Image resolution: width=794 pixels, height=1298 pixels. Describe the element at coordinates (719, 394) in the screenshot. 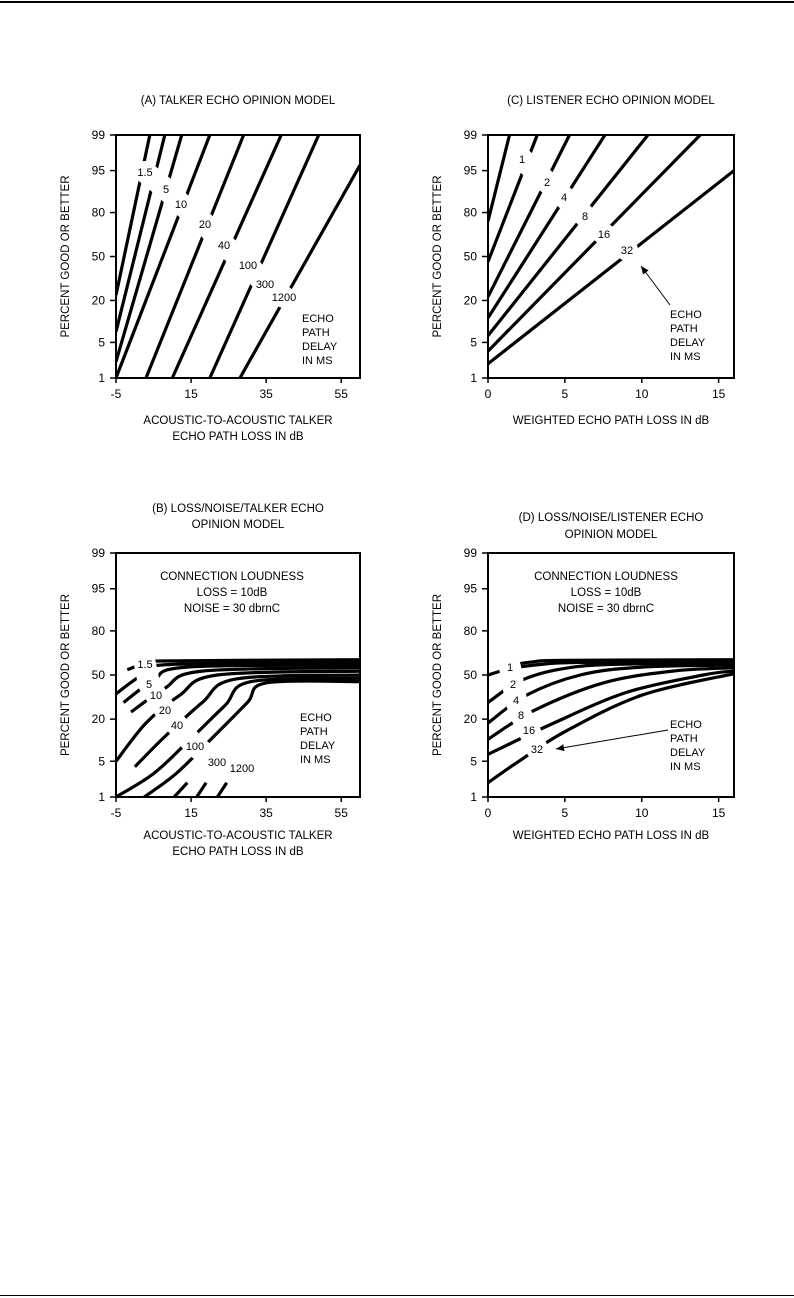

I see `chart-c-xtick-label: 15` at that location.